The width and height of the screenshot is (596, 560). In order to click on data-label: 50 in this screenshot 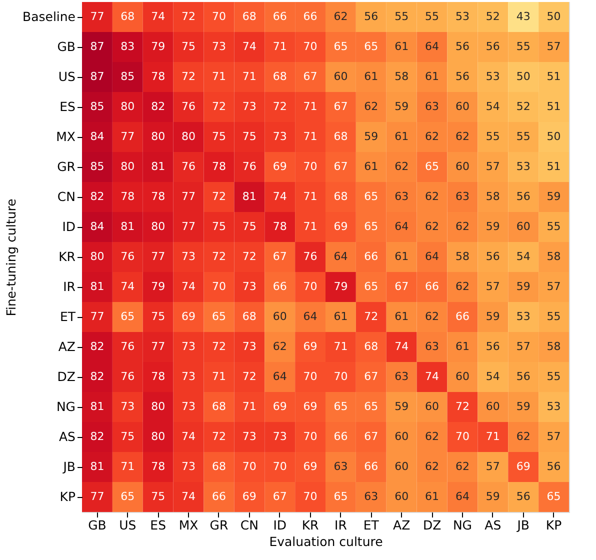, I will do `click(523, 76)`.